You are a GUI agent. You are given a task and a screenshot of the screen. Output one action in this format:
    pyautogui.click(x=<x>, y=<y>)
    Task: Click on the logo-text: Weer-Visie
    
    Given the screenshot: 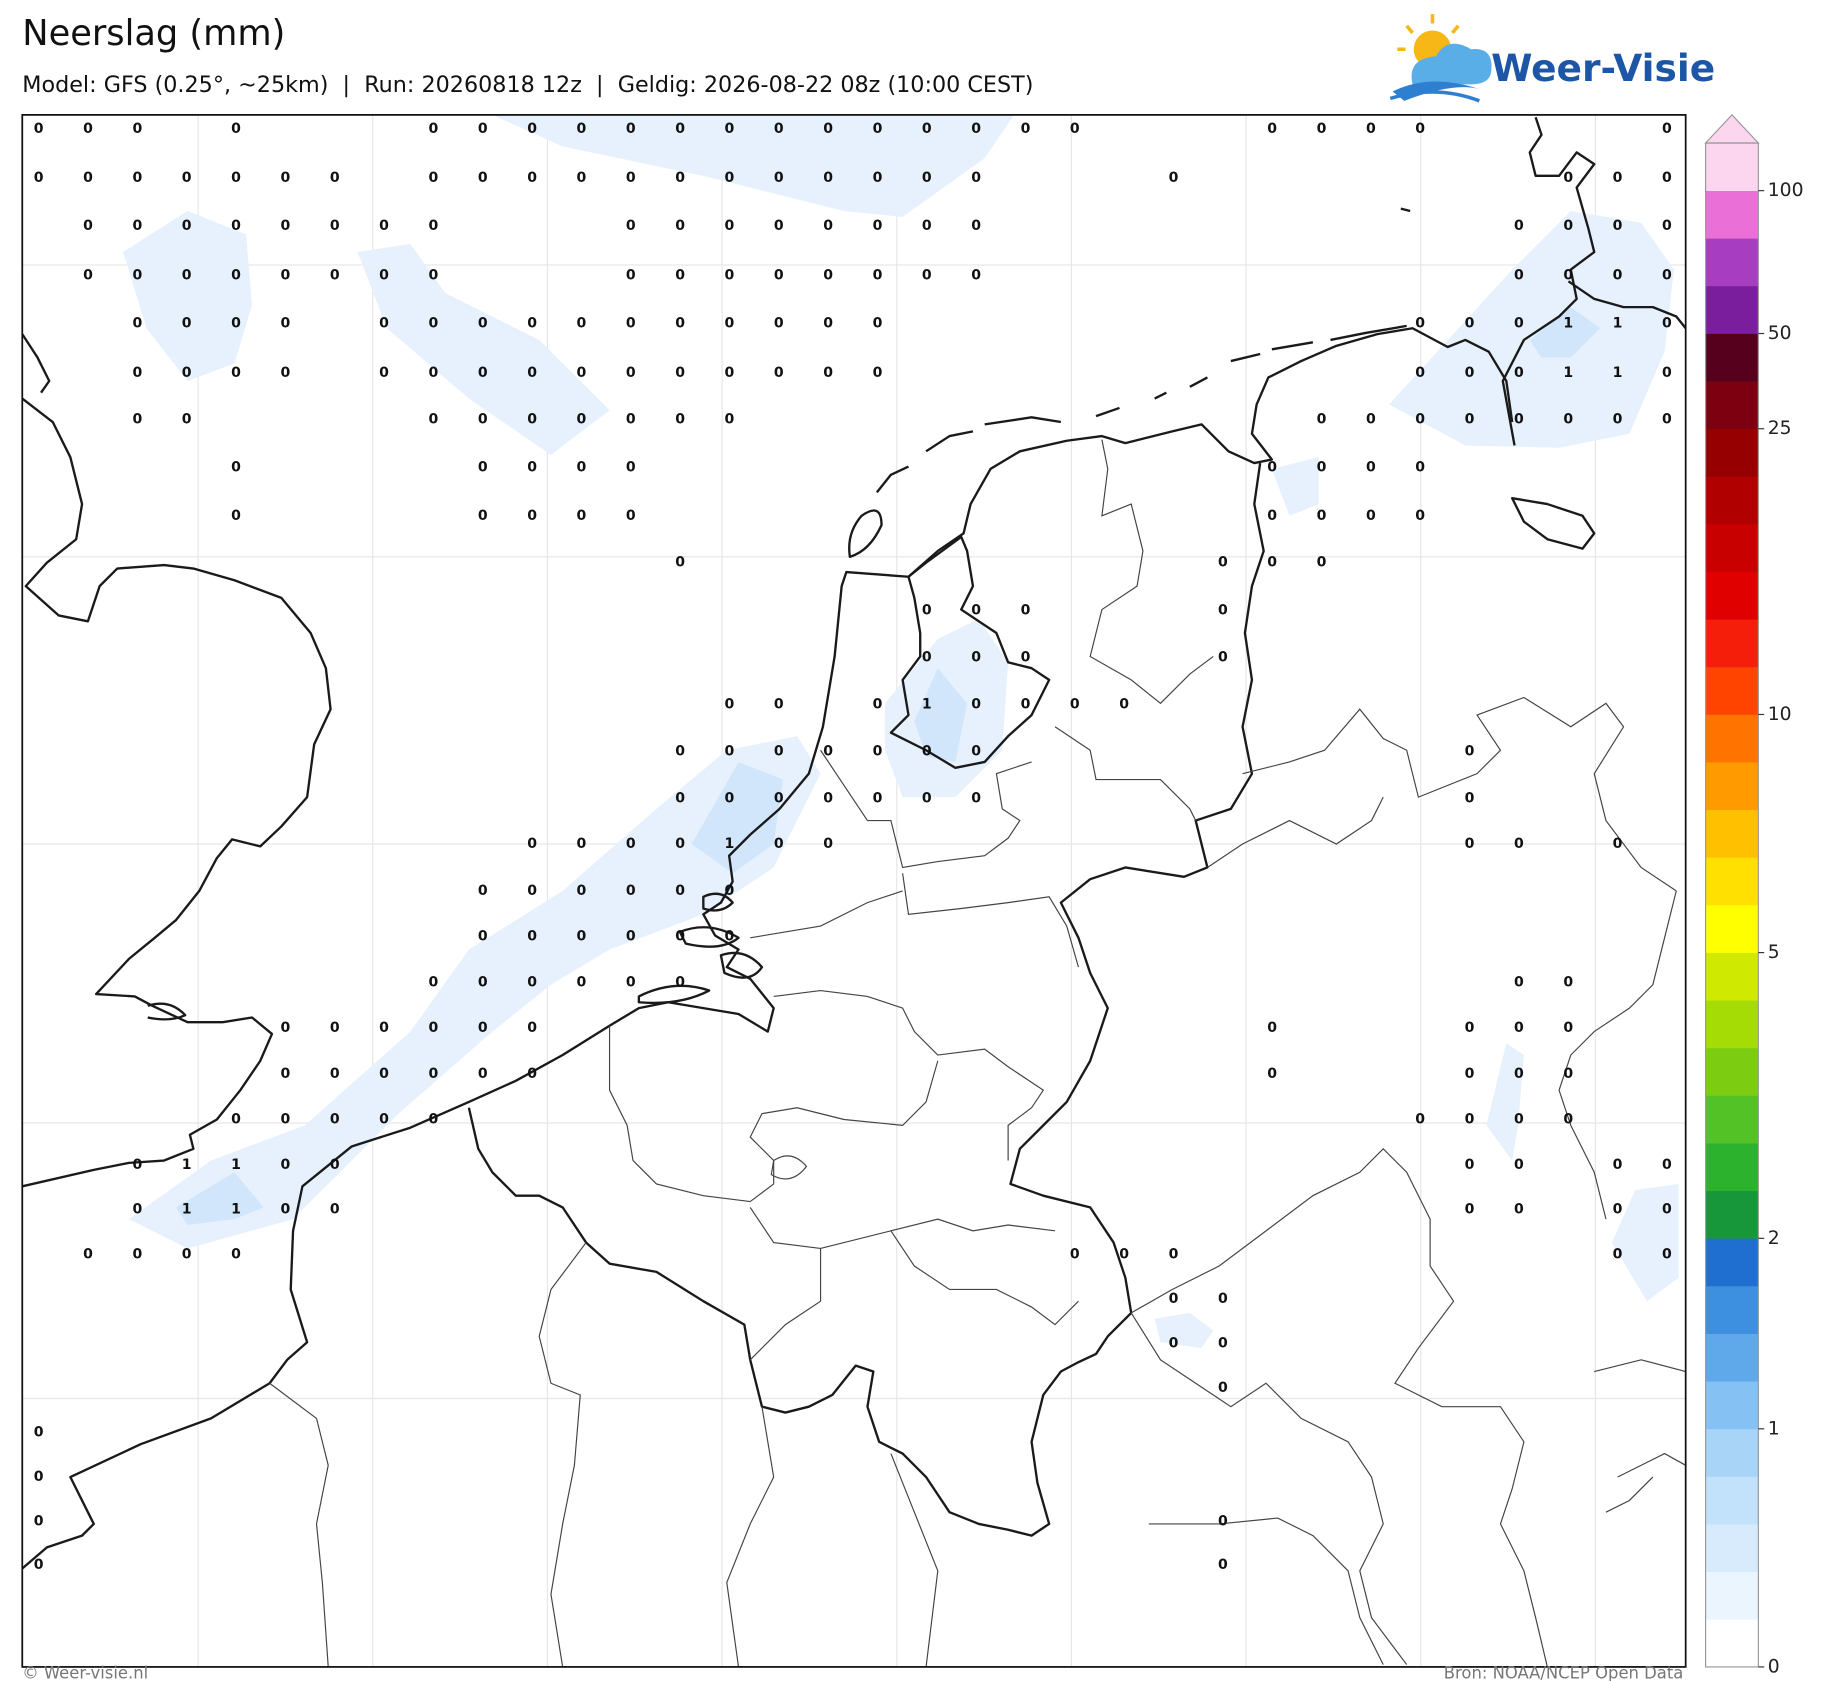 What is the action you would take?
    pyautogui.click(x=1603, y=68)
    